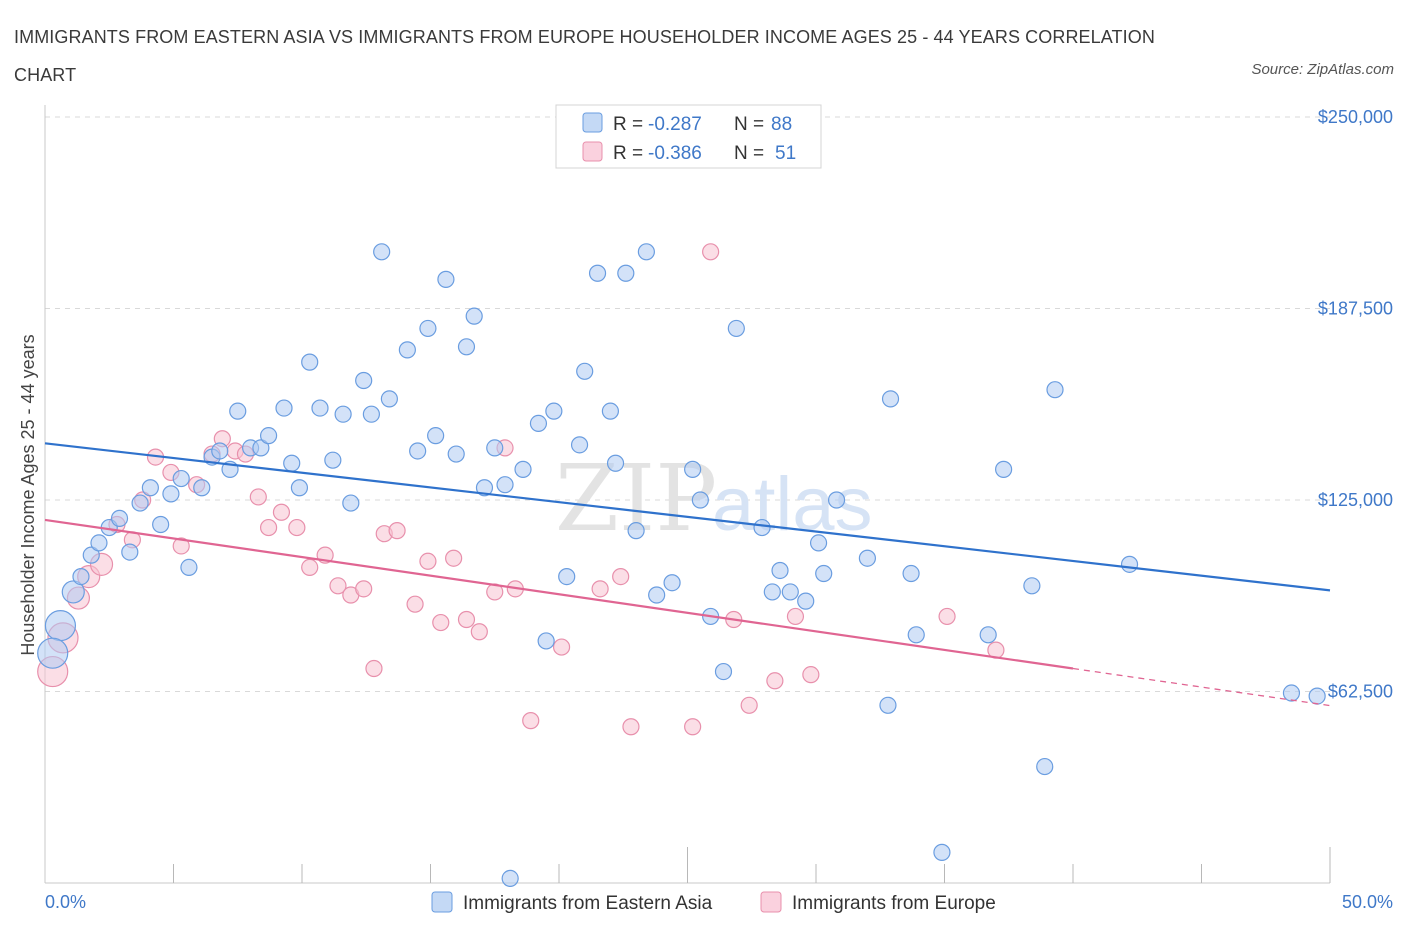  What do you see at coordinates (894, 903) in the screenshot?
I see `bottom-legend-label-pink: Immigrants from Europe` at bounding box center [894, 903].